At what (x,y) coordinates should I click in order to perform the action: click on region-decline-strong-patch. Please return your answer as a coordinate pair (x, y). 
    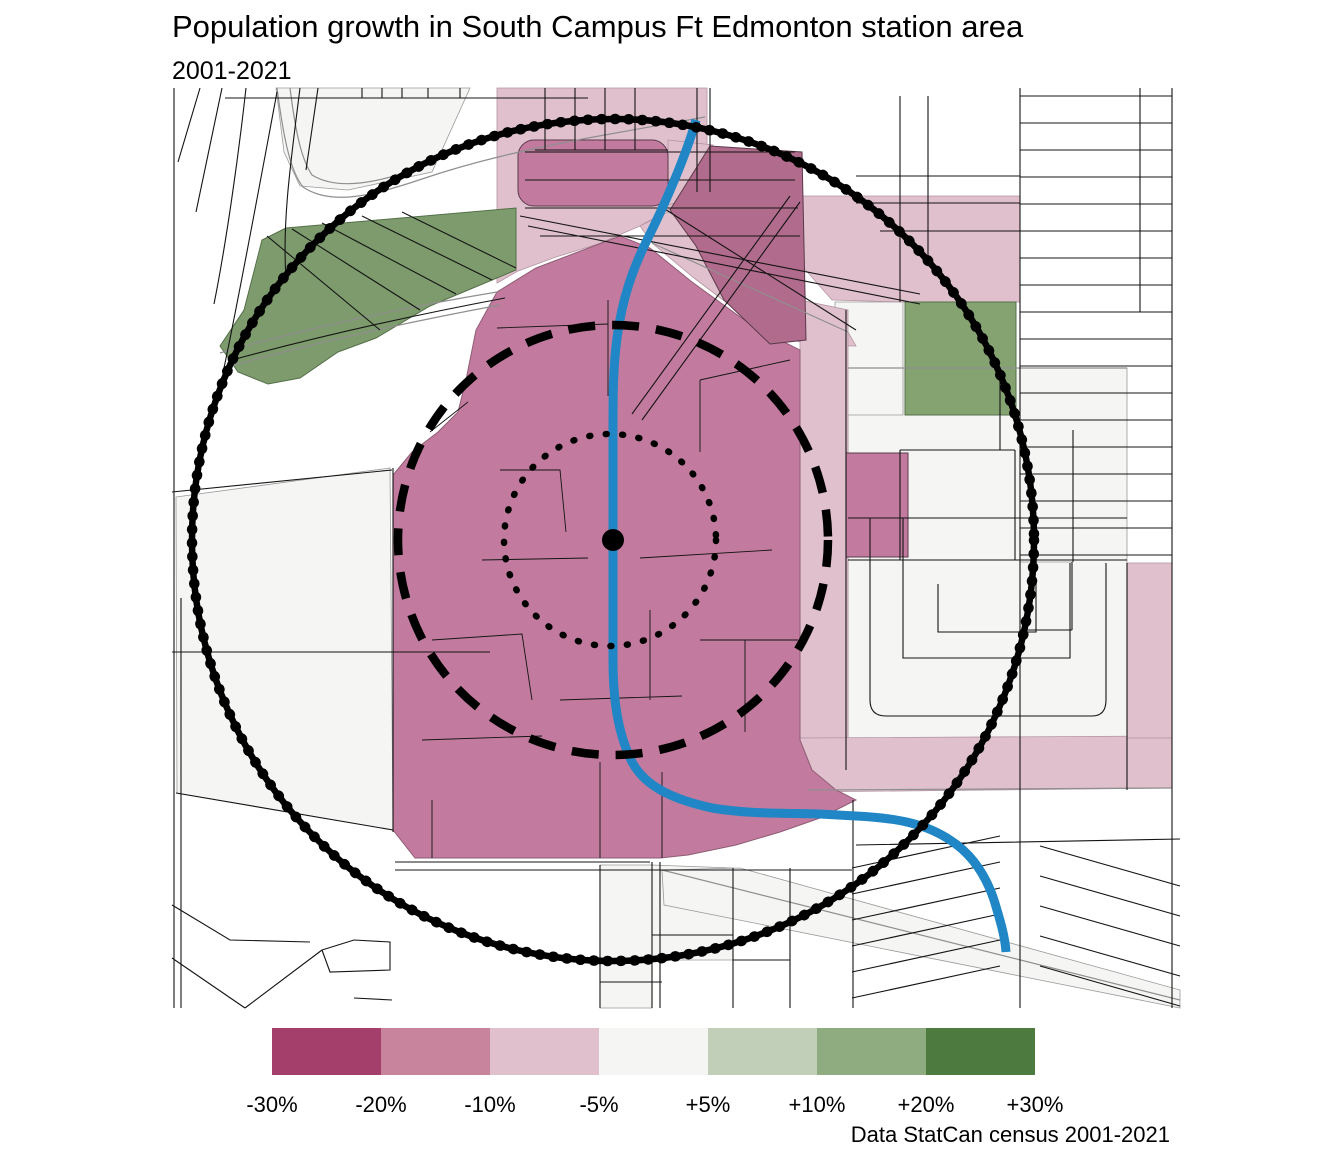
    Looking at the image, I should click on (738, 245).